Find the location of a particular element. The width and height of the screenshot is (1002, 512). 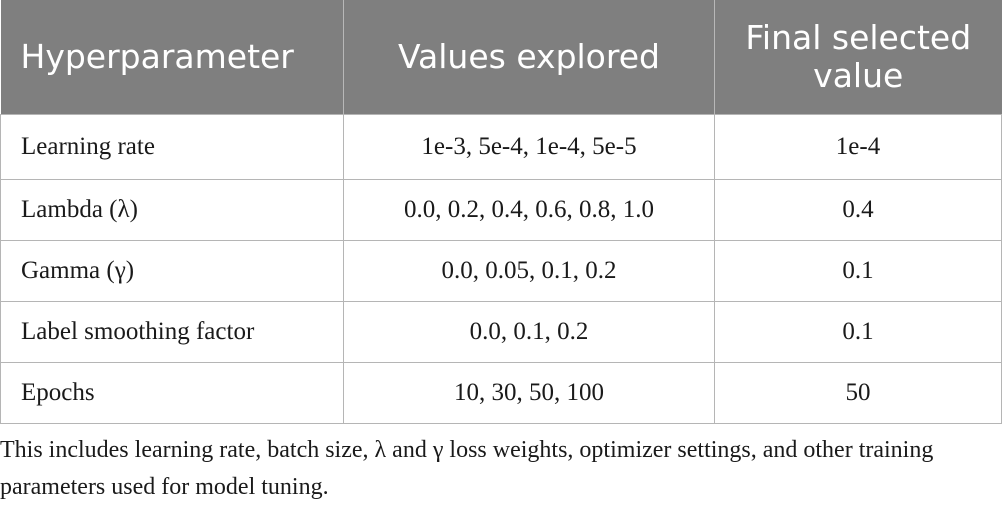

cell-hyperparameter: Gamma (γ) is located at coordinates (172, 270).